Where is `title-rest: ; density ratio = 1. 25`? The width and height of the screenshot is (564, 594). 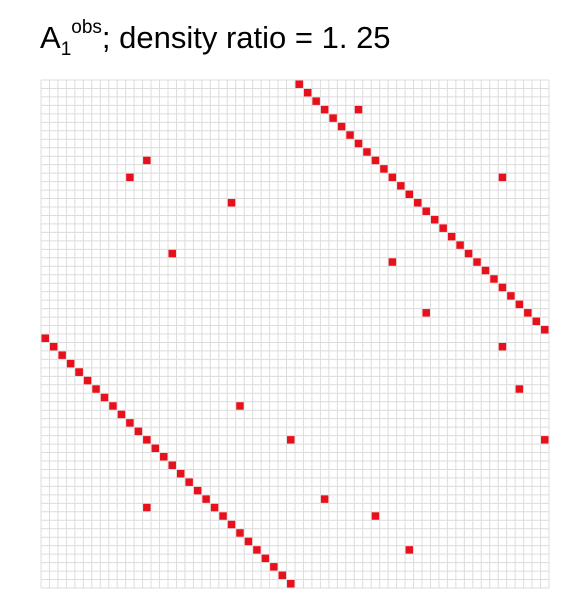
title-rest: ; density ratio = 1. 25 is located at coordinates (246, 37).